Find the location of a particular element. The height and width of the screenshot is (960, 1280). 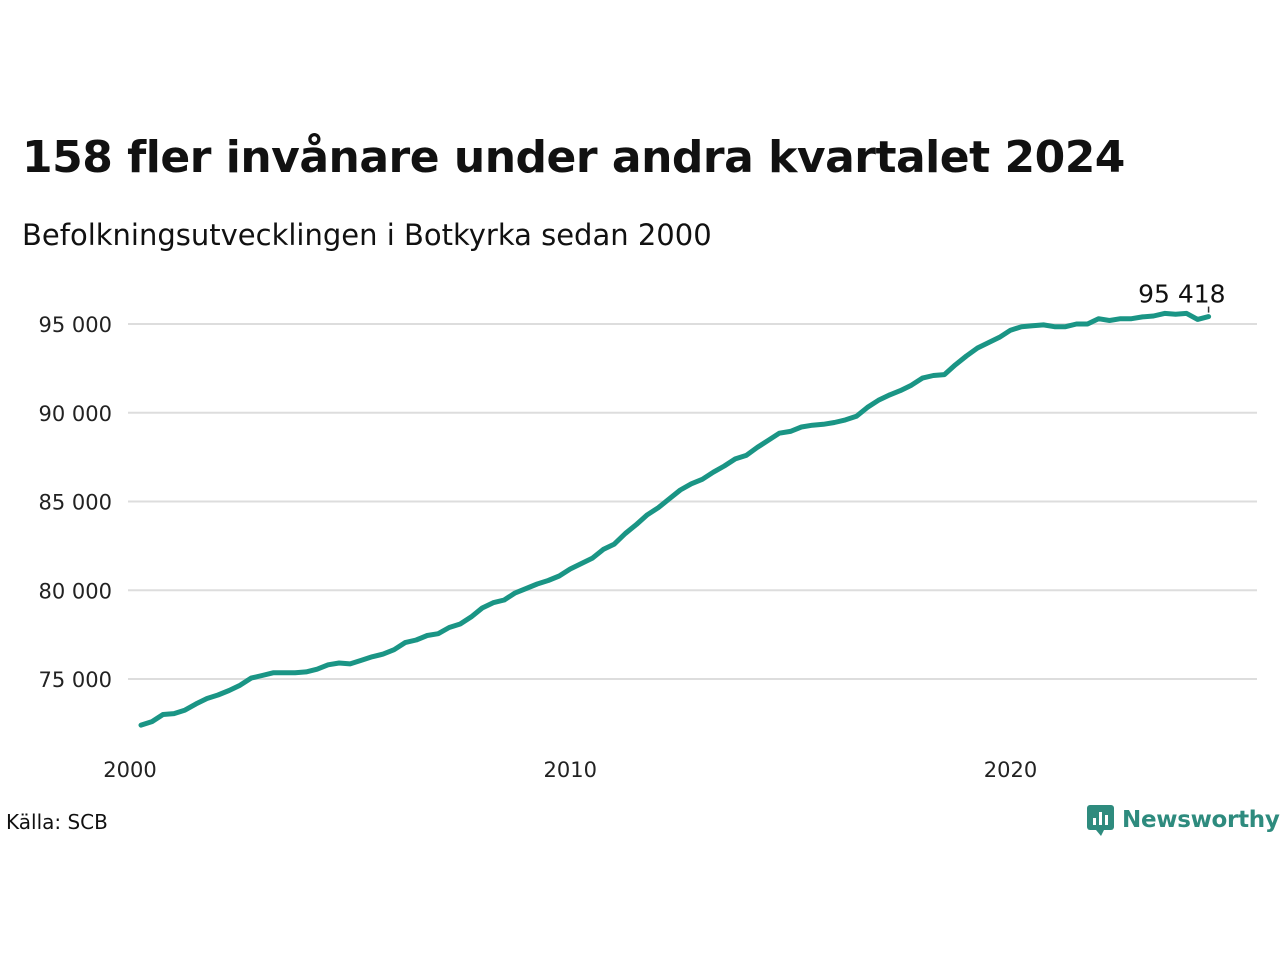

y-tick-label: 95 000 is located at coordinates (75, 325).